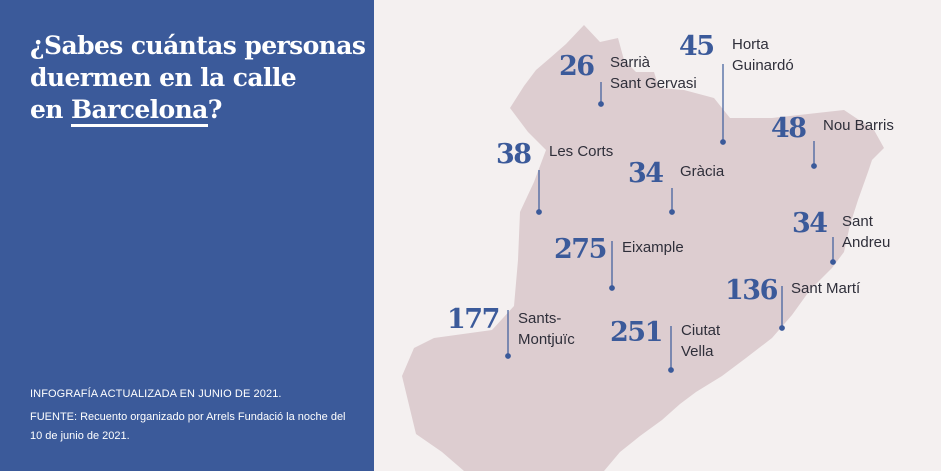 The width and height of the screenshot is (941, 471). Describe the element at coordinates (473, 319) in the screenshot. I see `district-count-sants: 177` at that location.